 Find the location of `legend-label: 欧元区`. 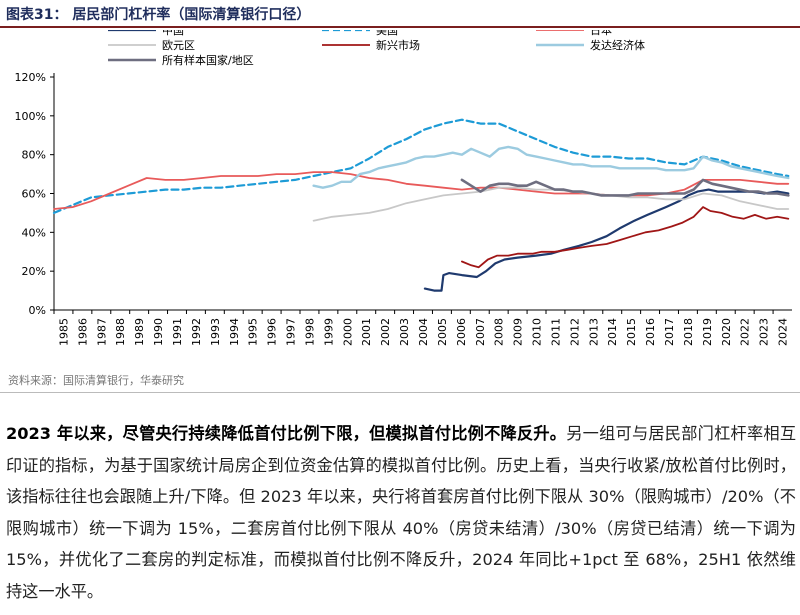

legend-label: 欧元区 is located at coordinates (178, 45).